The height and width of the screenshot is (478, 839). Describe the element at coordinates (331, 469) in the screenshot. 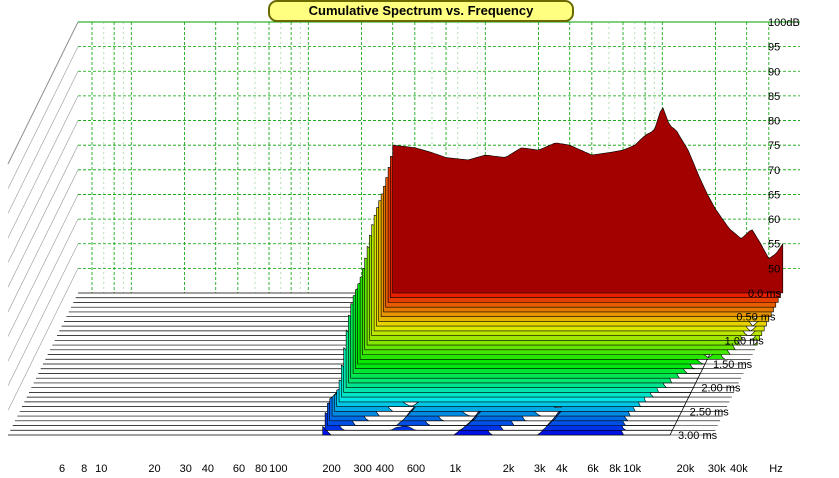

I see `x-tick-label: 200` at that location.